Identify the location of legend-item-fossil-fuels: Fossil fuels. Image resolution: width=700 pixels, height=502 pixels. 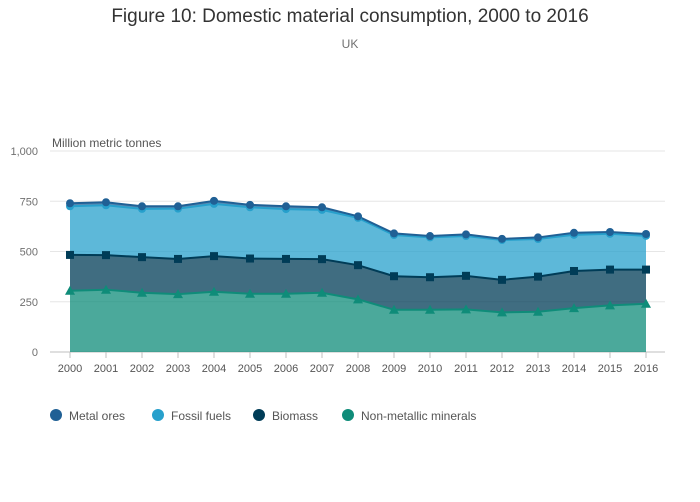
(191, 416).